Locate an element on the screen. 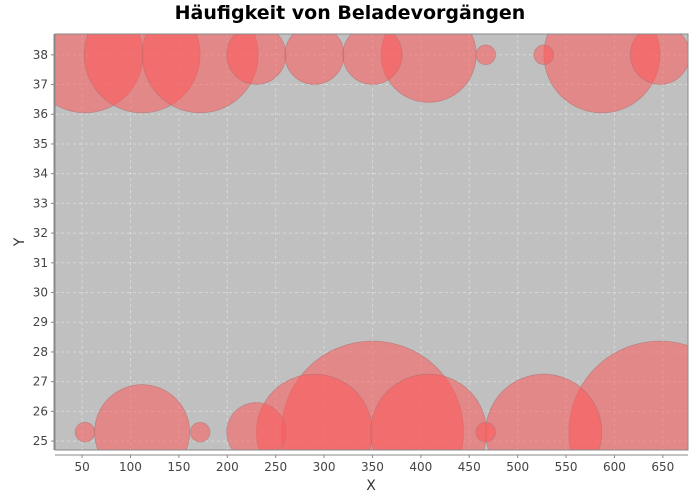  x-tick-label: 350 is located at coordinates (372, 467).